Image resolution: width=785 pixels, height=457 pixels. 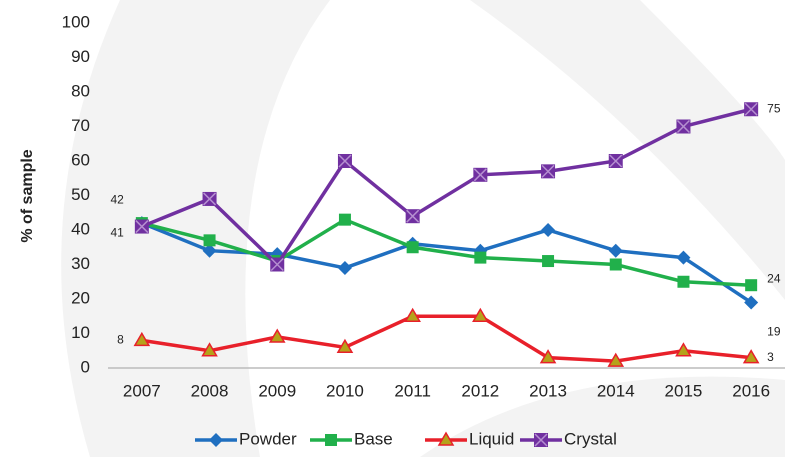 I want to click on series-line, so click(x=446, y=338).